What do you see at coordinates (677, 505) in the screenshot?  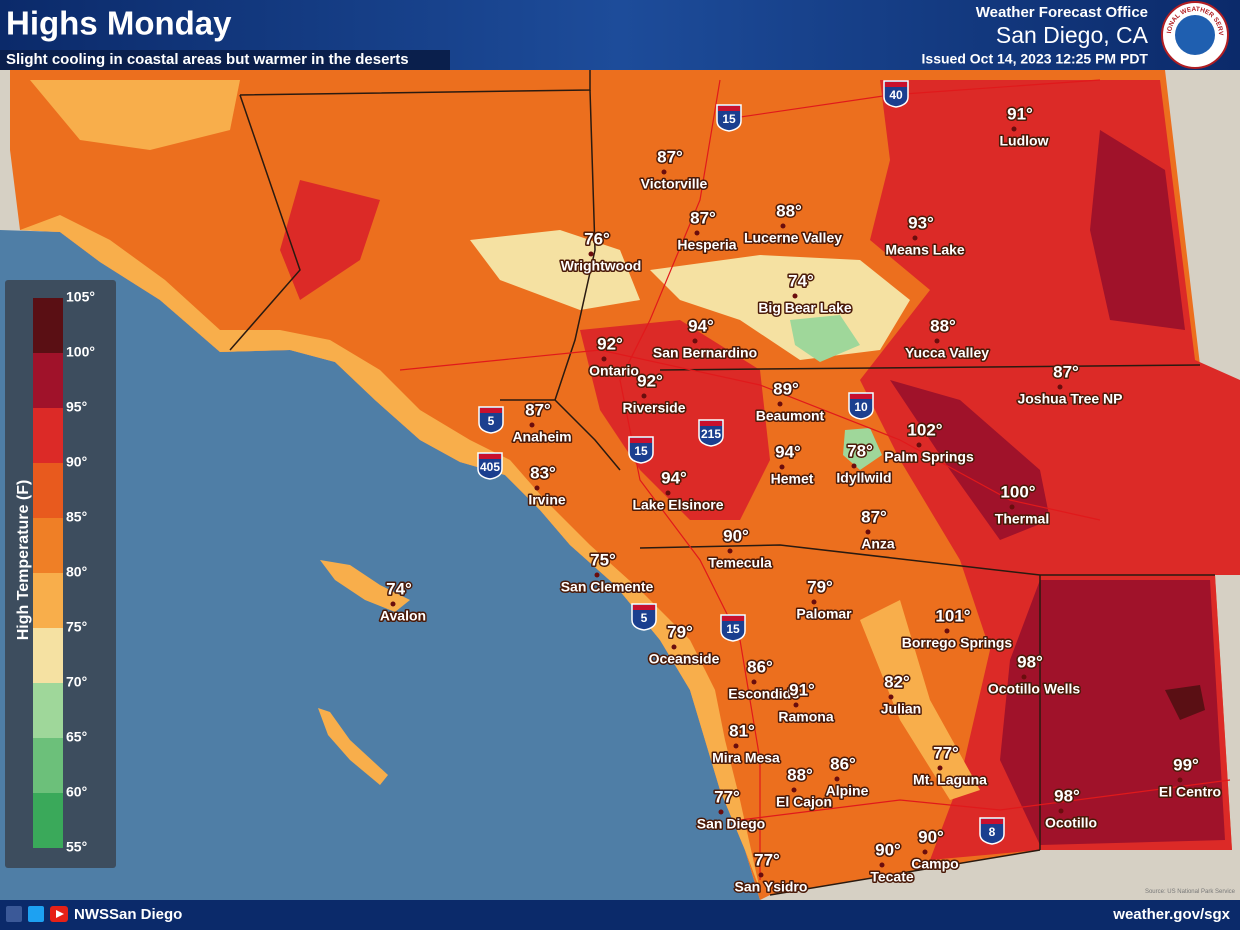 I see `city-name: Lake Elsinore` at bounding box center [677, 505].